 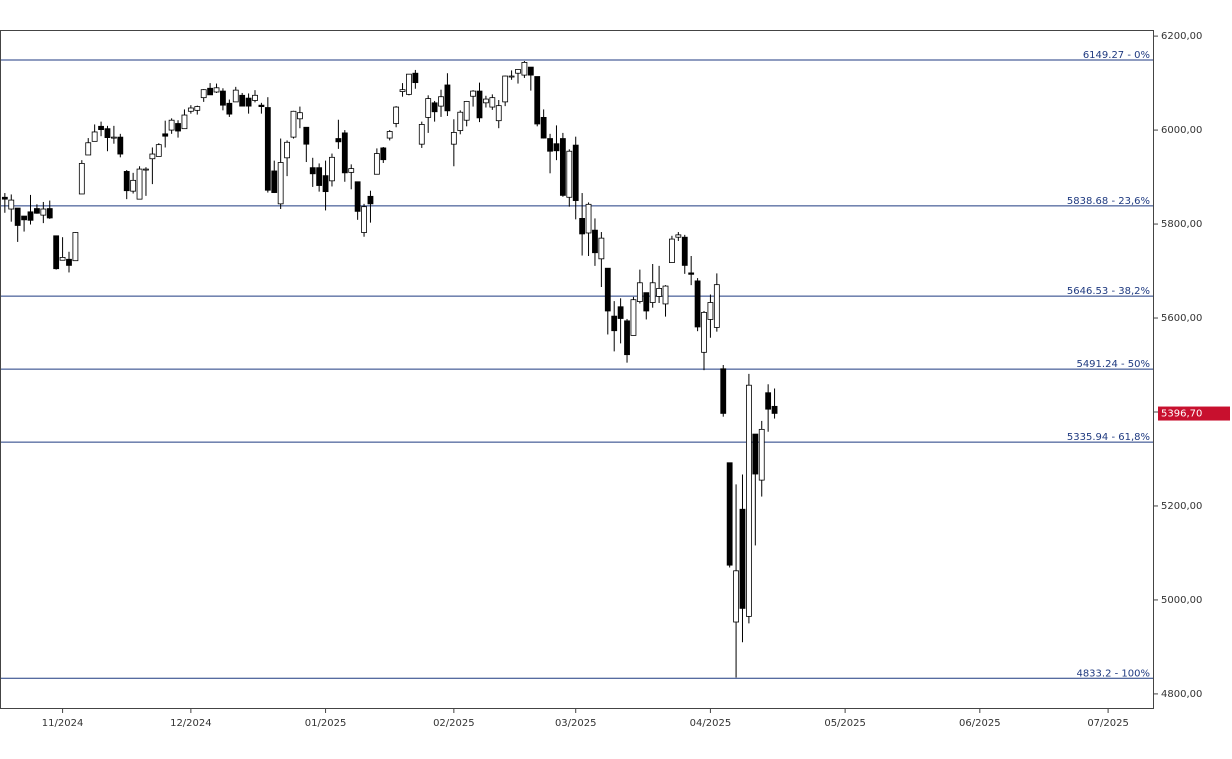 What do you see at coordinates (191, 723) in the screenshot?
I see `x-tick-label: 12/2024` at bounding box center [191, 723].